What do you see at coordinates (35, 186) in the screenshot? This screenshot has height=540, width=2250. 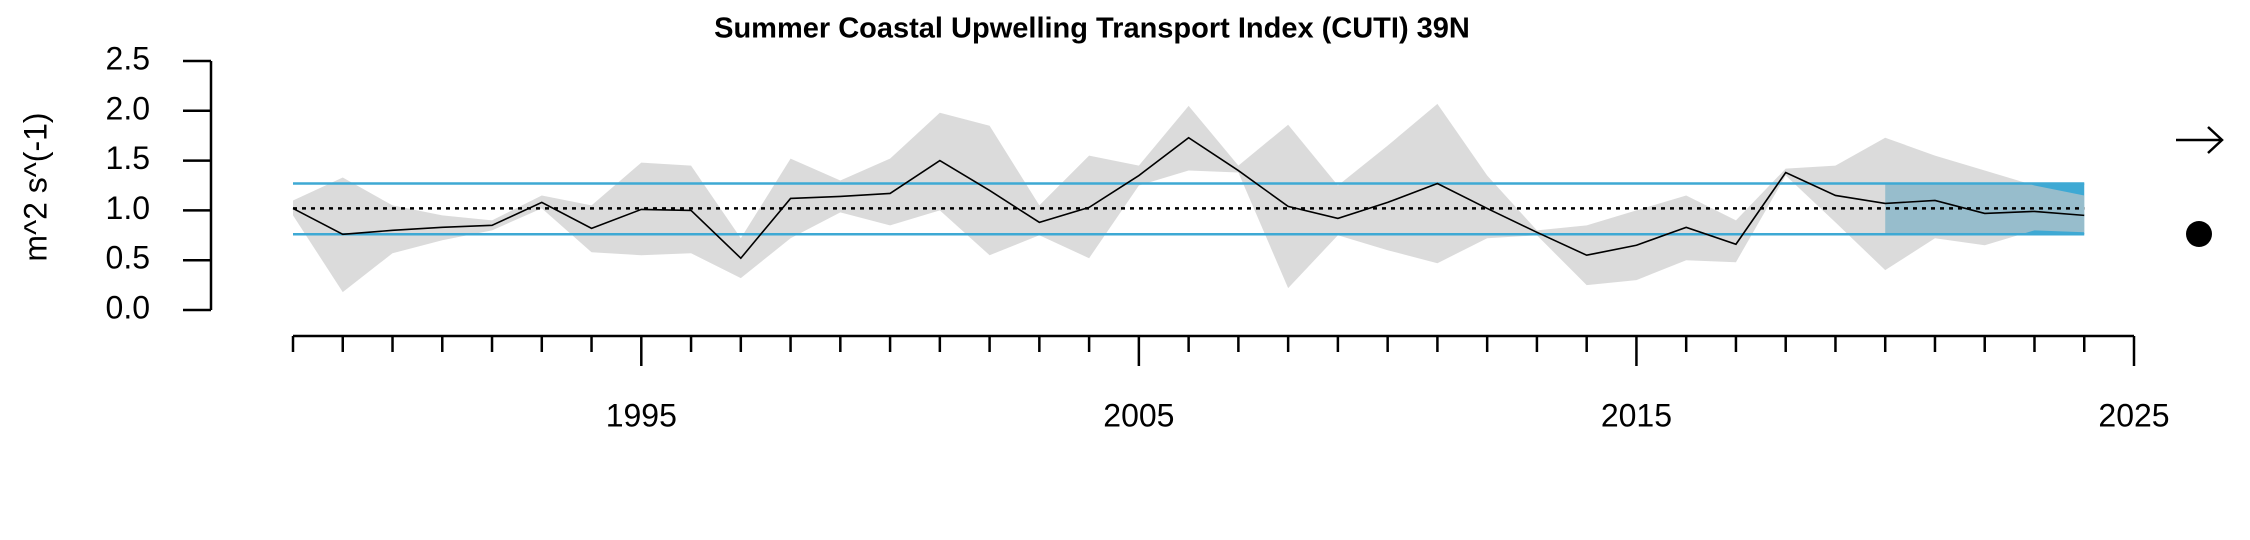 I see `y-axis-label: m^2 s^(-1)` at bounding box center [35, 186].